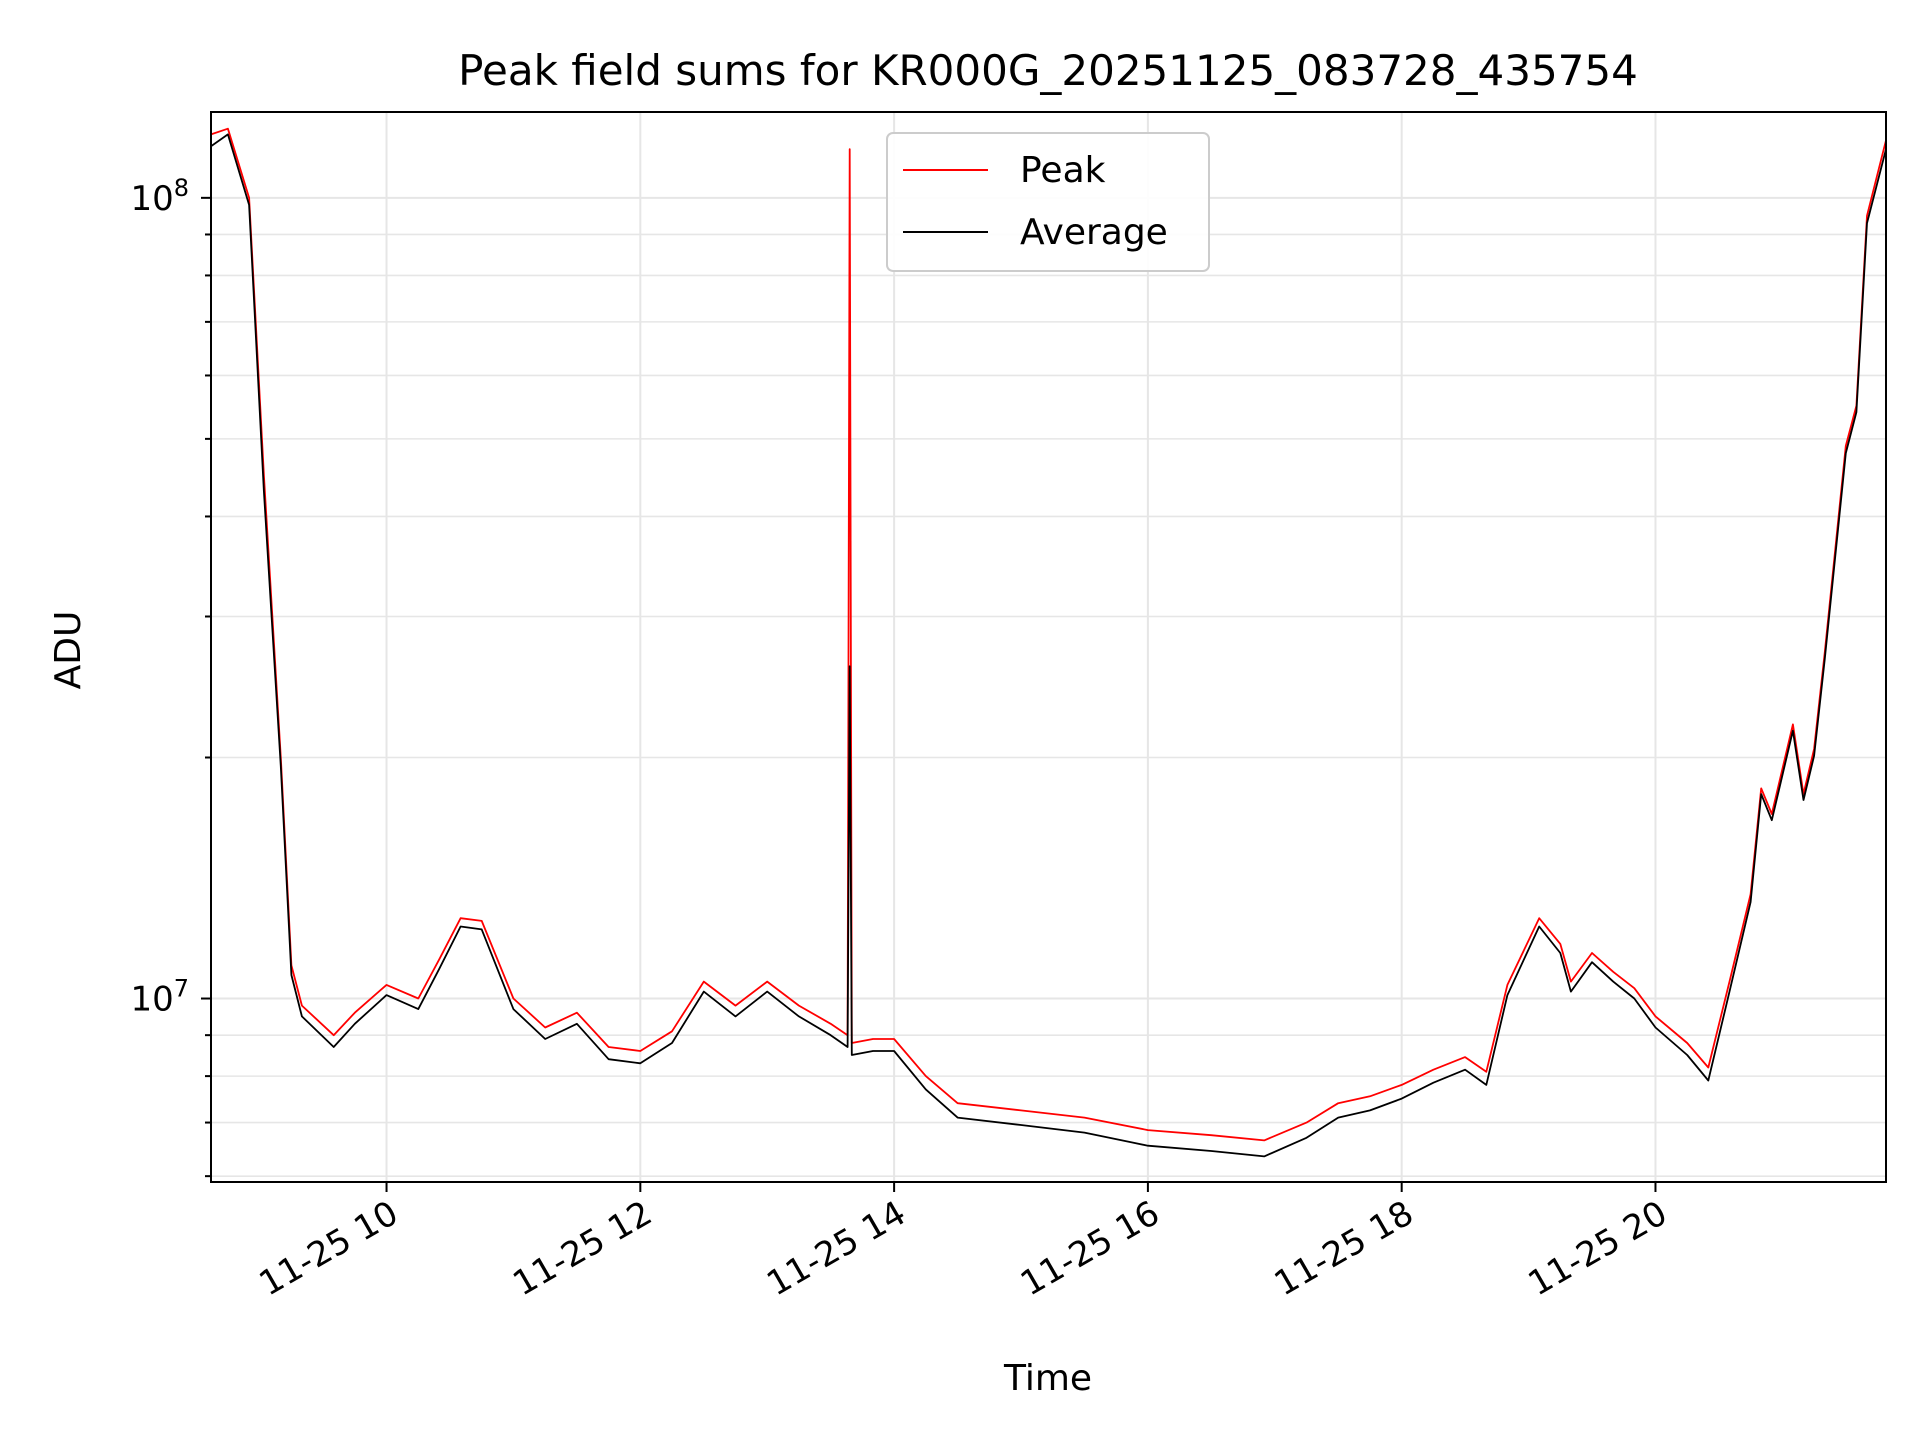 The width and height of the screenshot is (1920, 1440). Describe the element at coordinates (68, 650) in the screenshot. I see `y-axis-label: ADU` at that location.